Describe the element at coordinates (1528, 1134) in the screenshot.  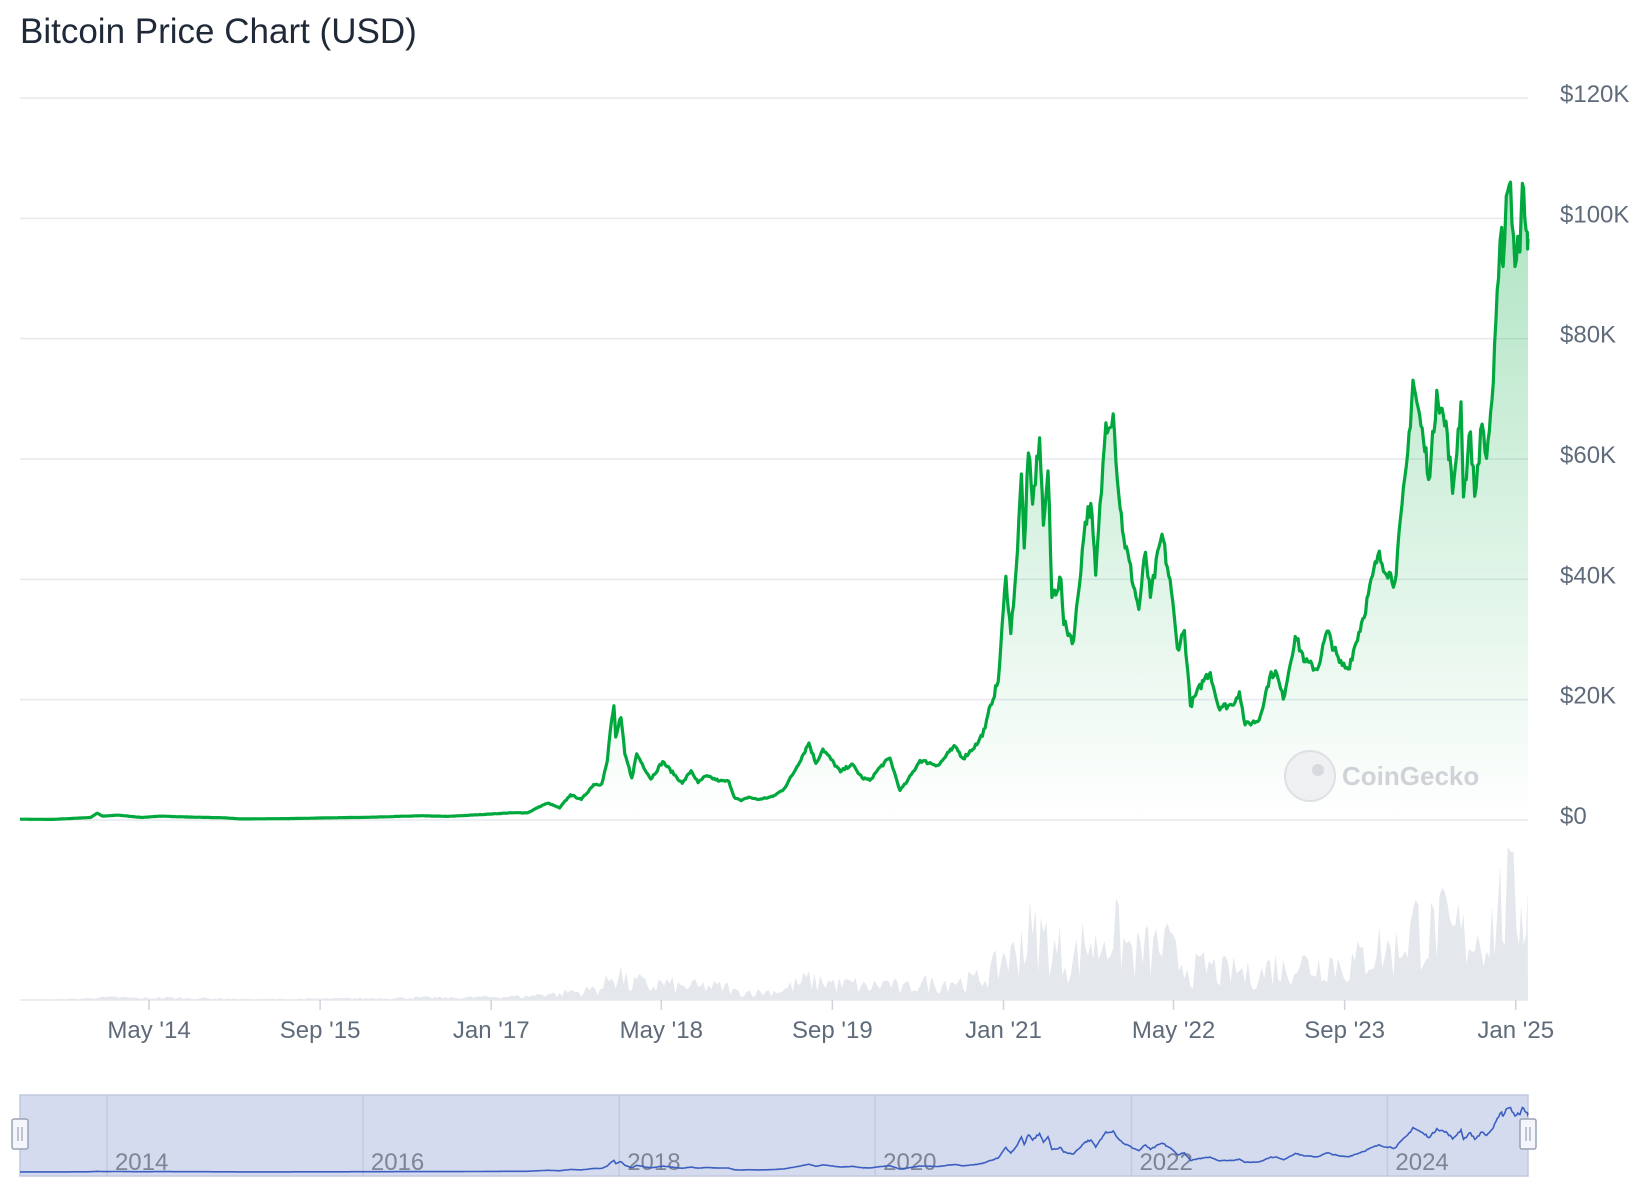
I see `navigator-handle-right` at that location.